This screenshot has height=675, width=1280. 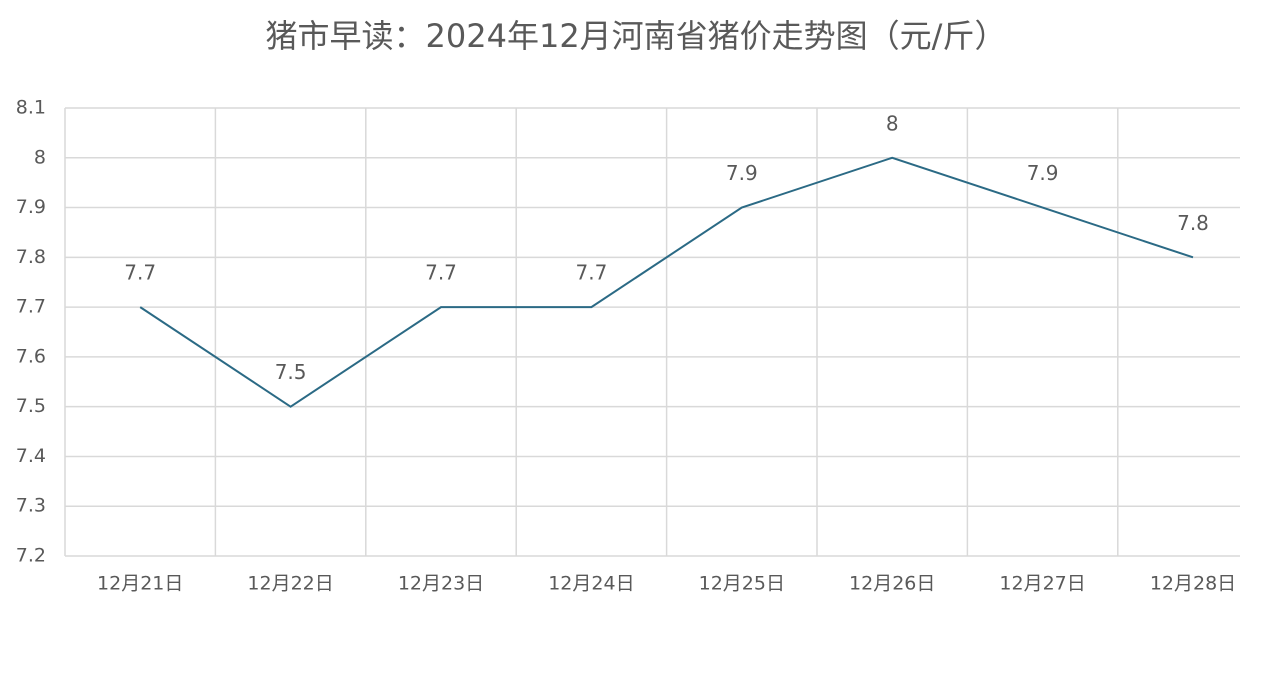 I want to click on y-tick-label: 7.2, so click(x=31, y=556).